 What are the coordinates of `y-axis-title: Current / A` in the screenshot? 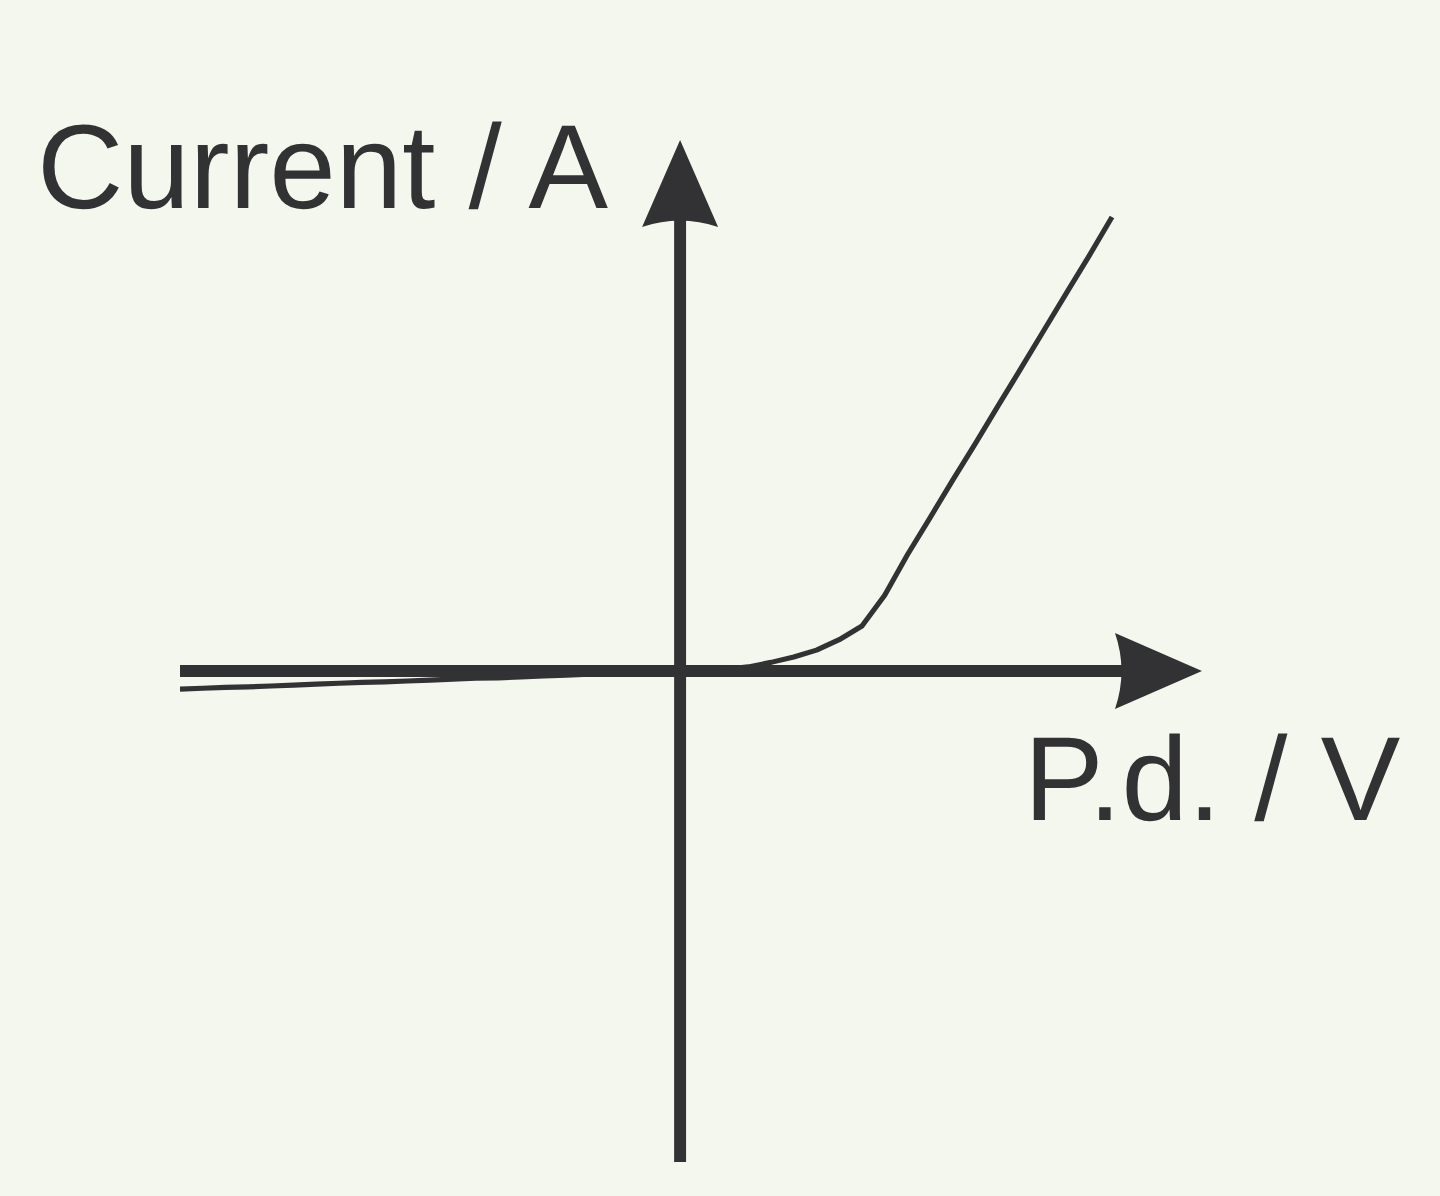 It's located at (325, 165).